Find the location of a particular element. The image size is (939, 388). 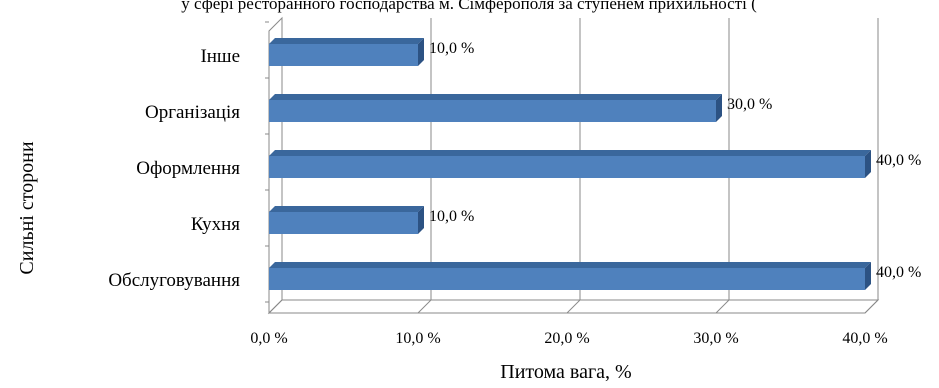

x-tick-label: 10,0 % is located at coordinates (417, 338).